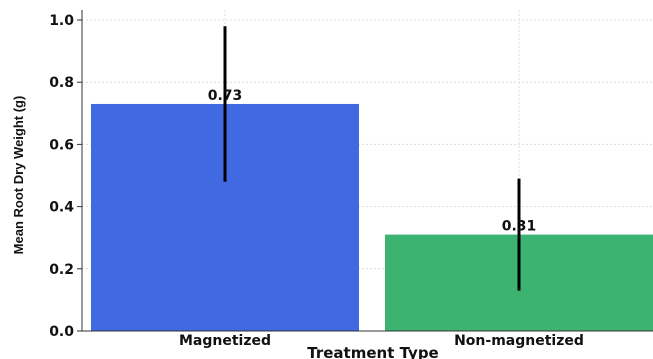 This screenshot has height=359, width=653. I want to click on y-tick-label: 0.4, so click(61, 208).